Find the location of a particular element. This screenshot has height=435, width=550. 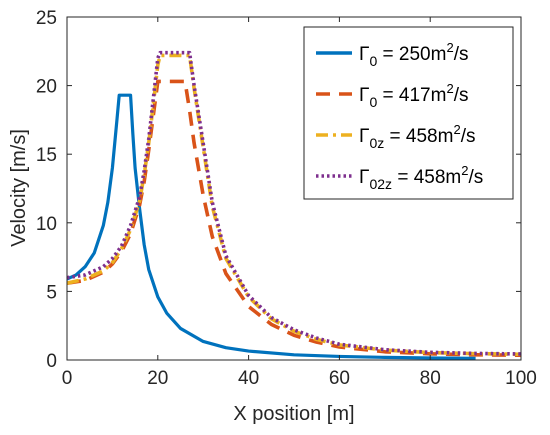

y-tick-label: 15 is located at coordinates (46, 155).